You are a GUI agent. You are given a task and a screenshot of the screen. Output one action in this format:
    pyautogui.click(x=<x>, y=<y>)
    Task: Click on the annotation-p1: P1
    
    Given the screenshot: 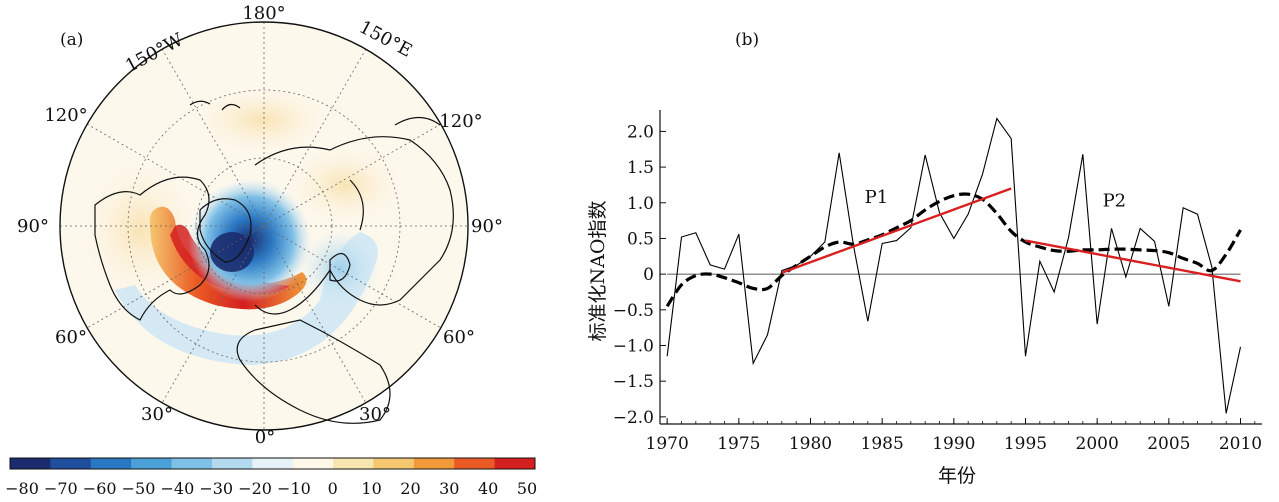 What is the action you would take?
    pyautogui.click(x=877, y=197)
    